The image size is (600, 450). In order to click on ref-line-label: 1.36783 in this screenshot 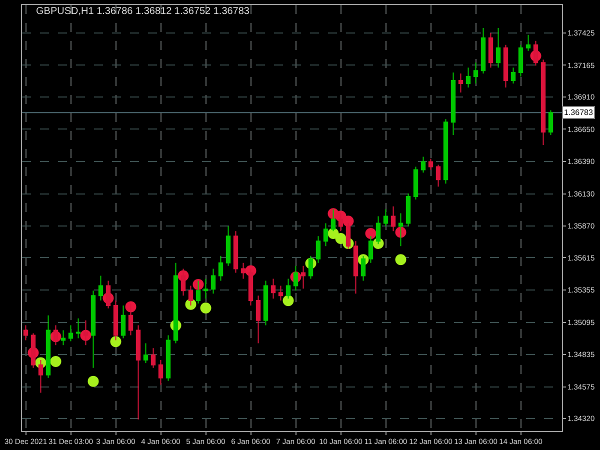, I will do `click(579, 112)`.